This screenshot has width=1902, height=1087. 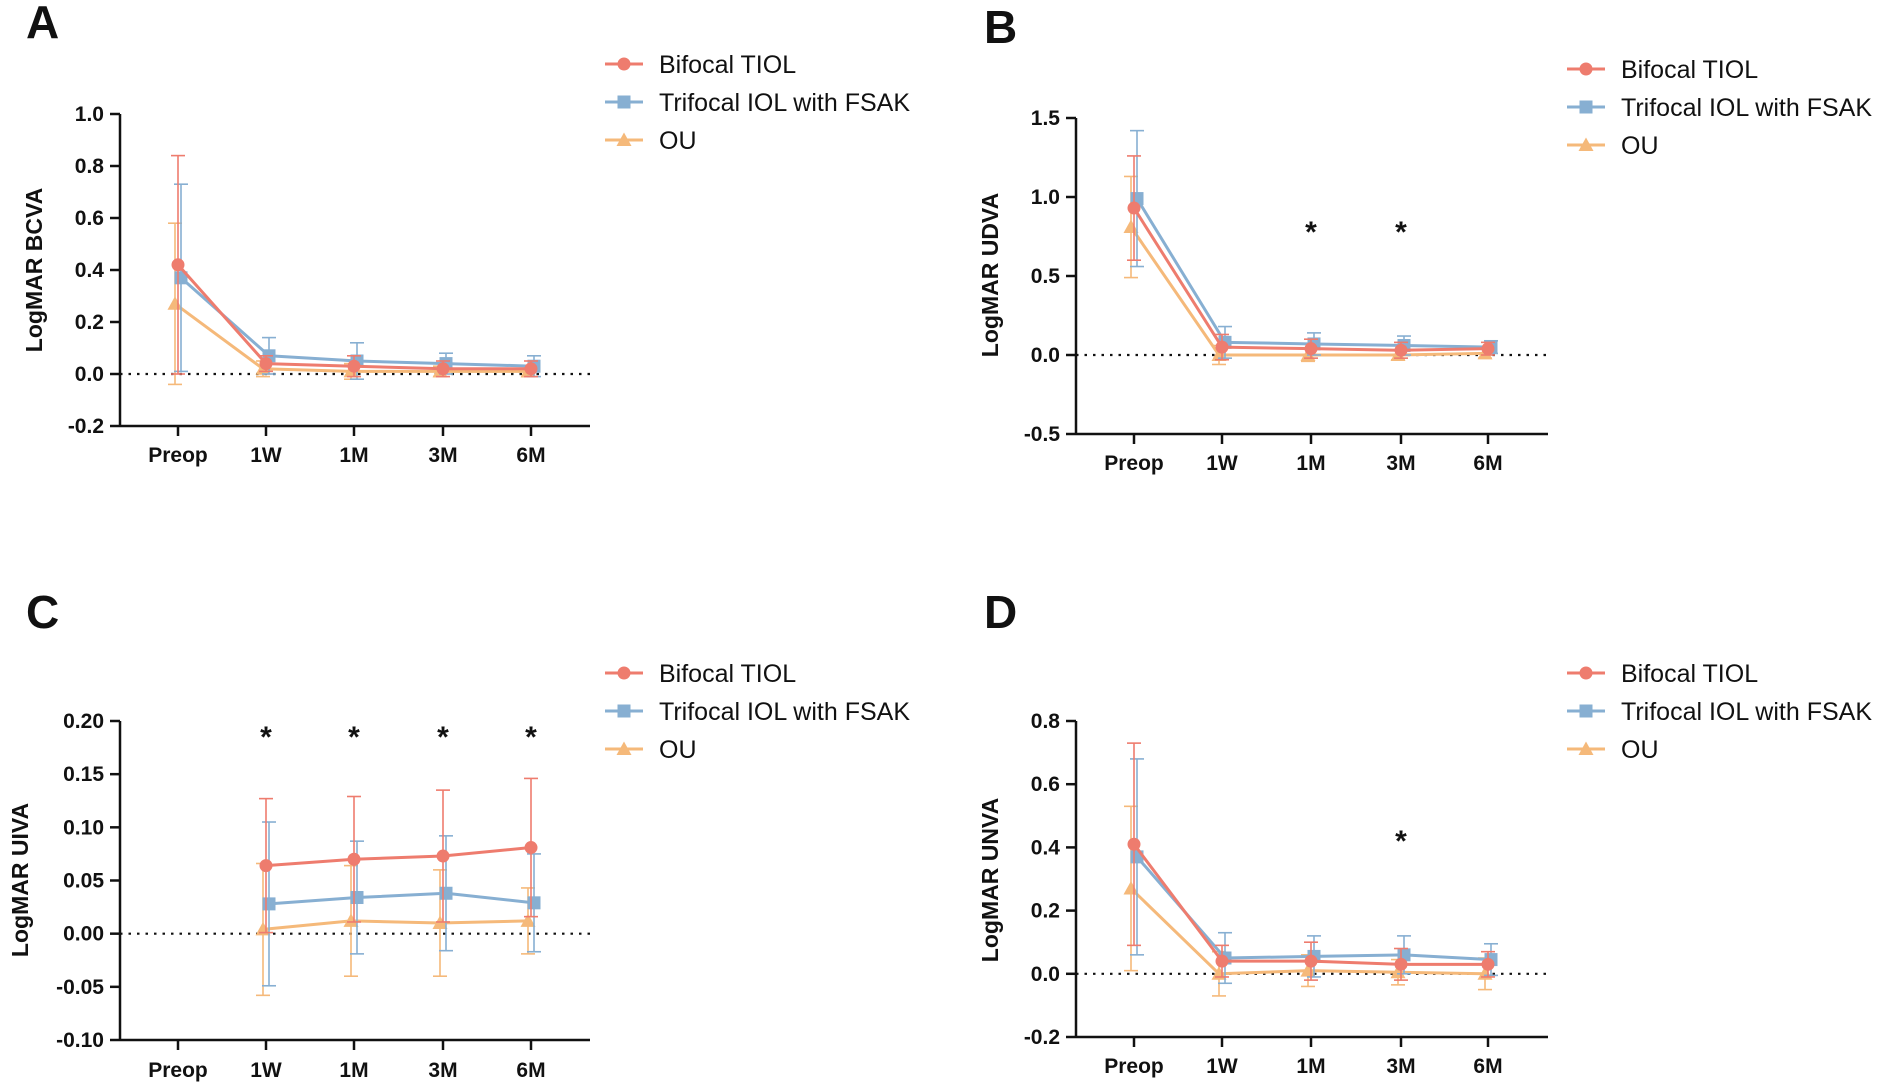 What do you see at coordinates (90, 166) in the screenshot?
I see `y-tick-label: 0.8` at bounding box center [90, 166].